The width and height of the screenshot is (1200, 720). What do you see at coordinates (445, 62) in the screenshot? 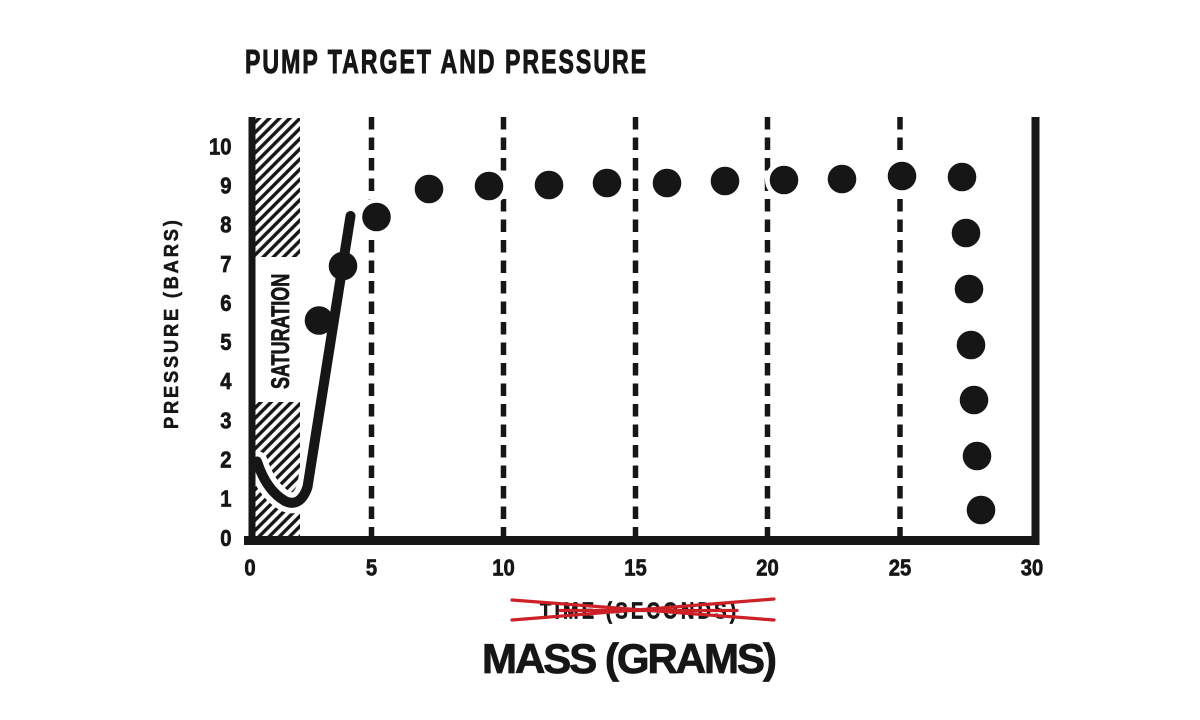
I see `svg-text: PUMP TARGET AND PRESSURE` at bounding box center [445, 62].